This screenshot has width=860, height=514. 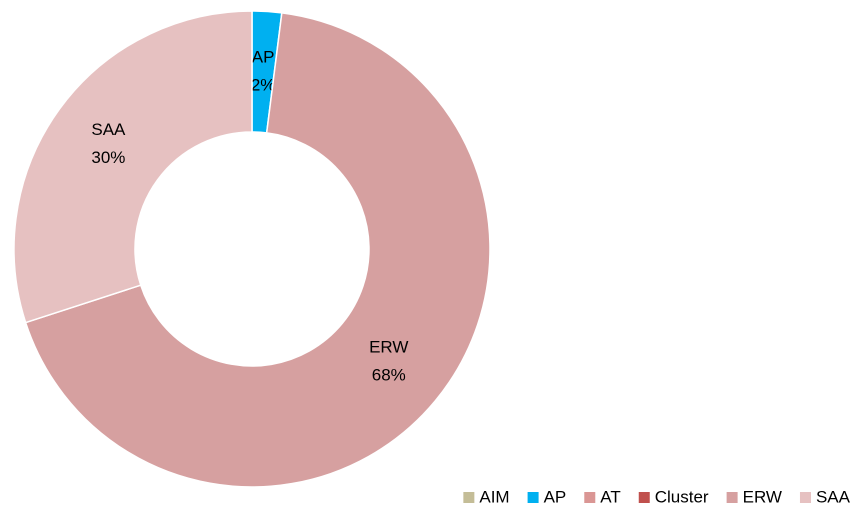 What do you see at coordinates (762, 496) in the screenshot?
I see `legend-label: ERW` at bounding box center [762, 496].